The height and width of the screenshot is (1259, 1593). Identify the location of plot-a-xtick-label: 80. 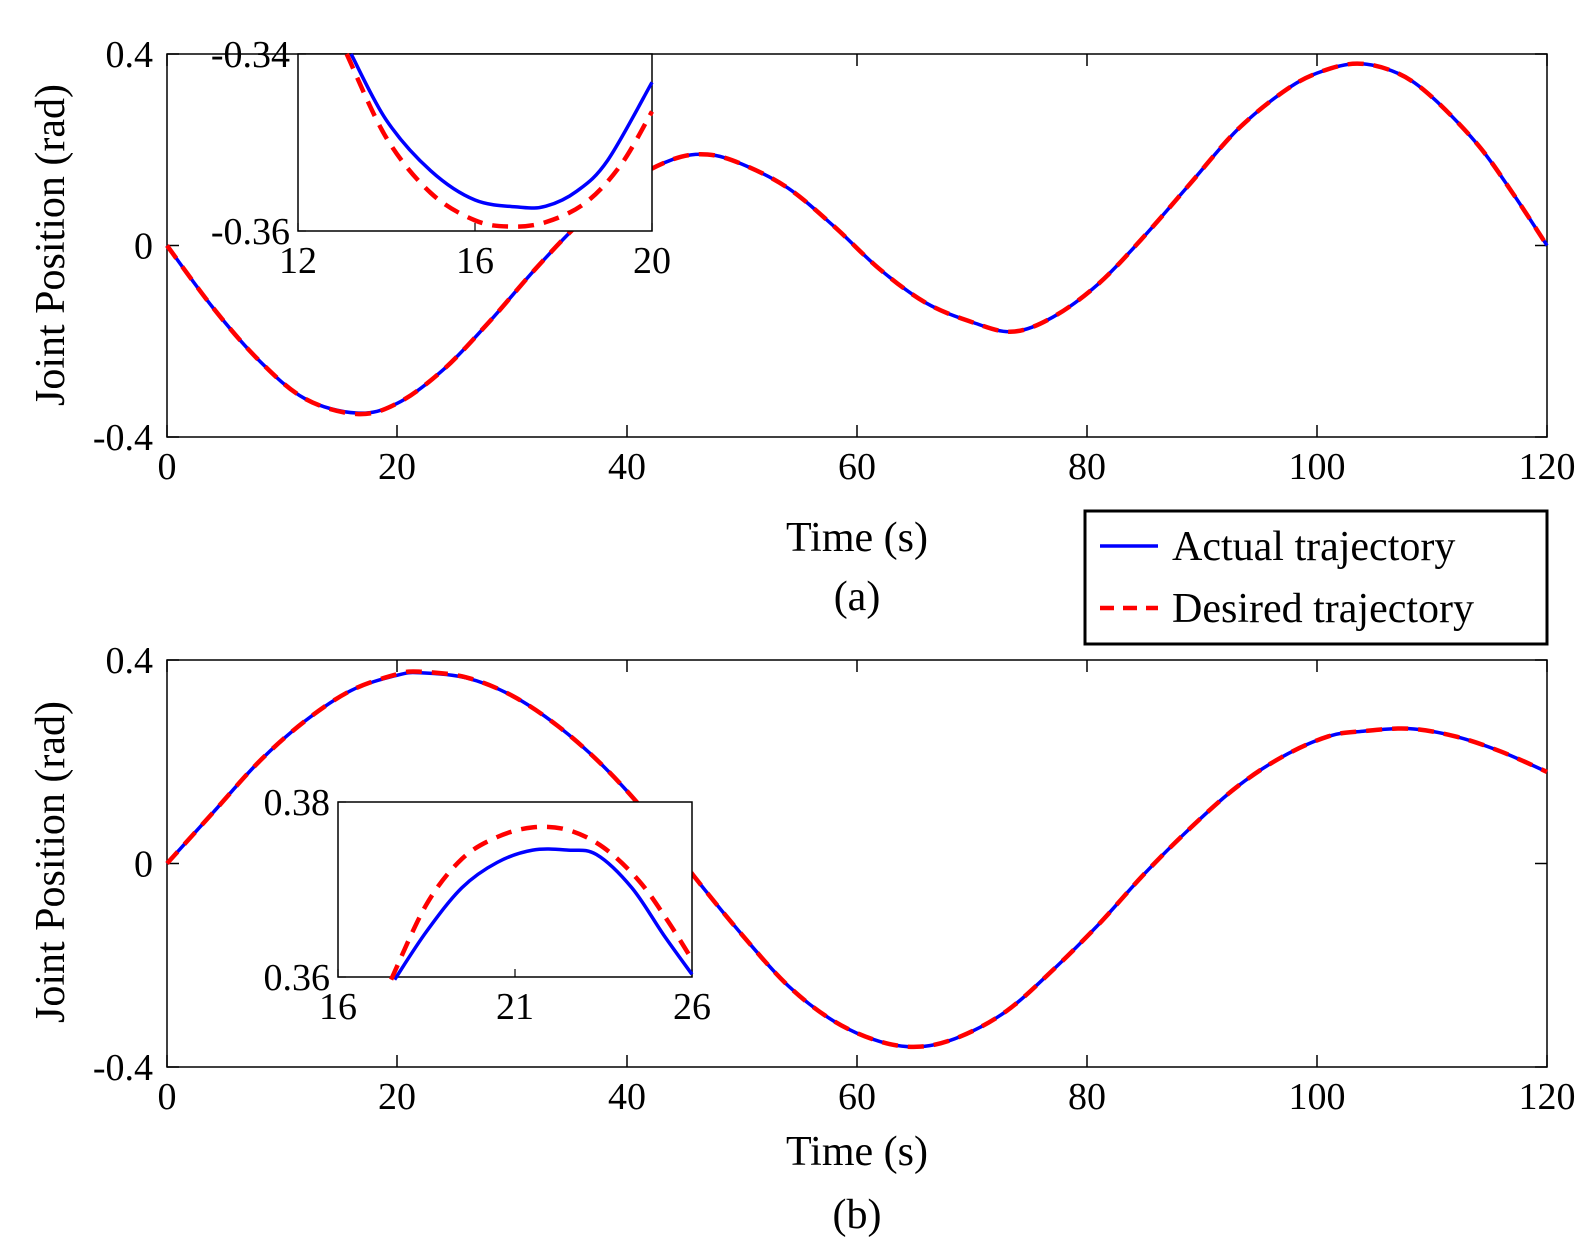
(1087, 467).